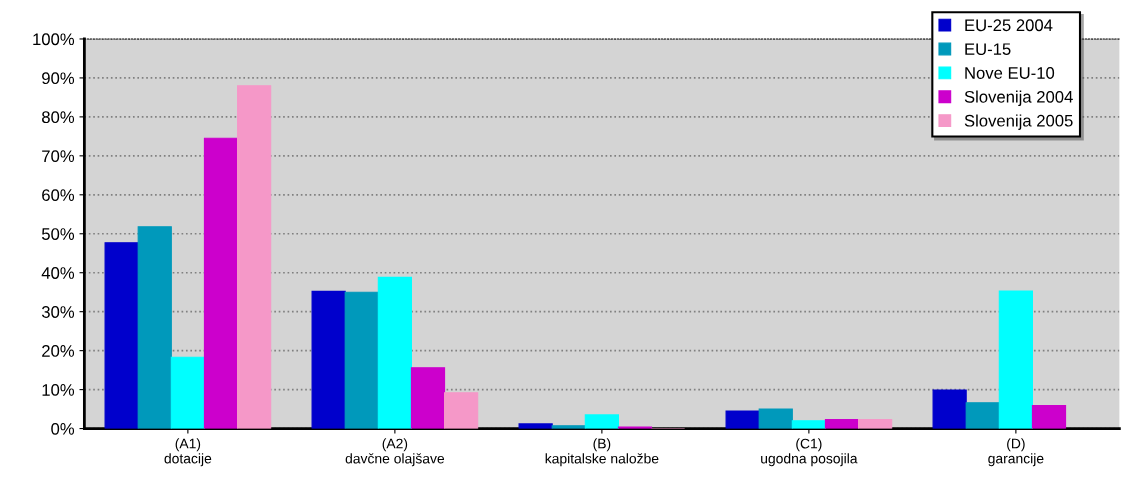  Describe the element at coordinates (988, 49) in the screenshot. I see `legend-label: EU-15` at that location.